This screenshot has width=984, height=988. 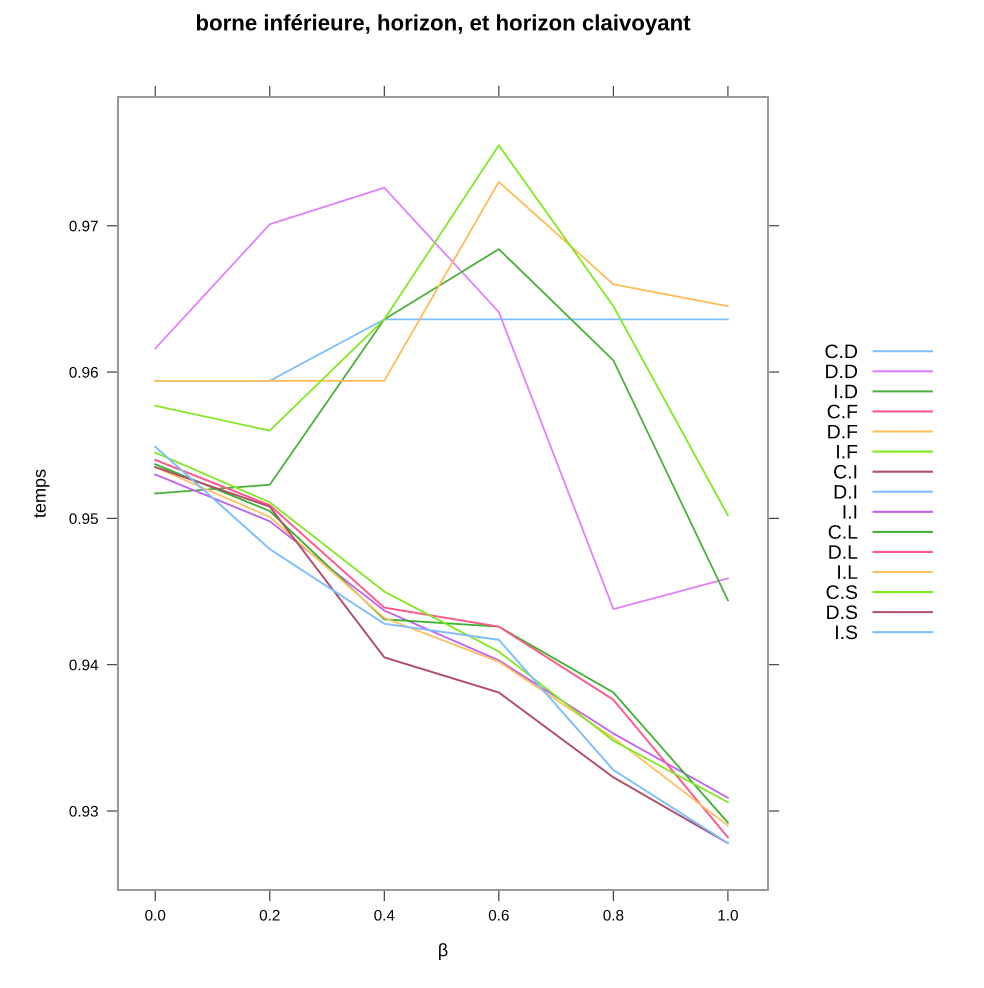 What do you see at coordinates (155, 915) in the screenshot?
I see `x-tick-label: 0.0` at bounding box center [155, 915].